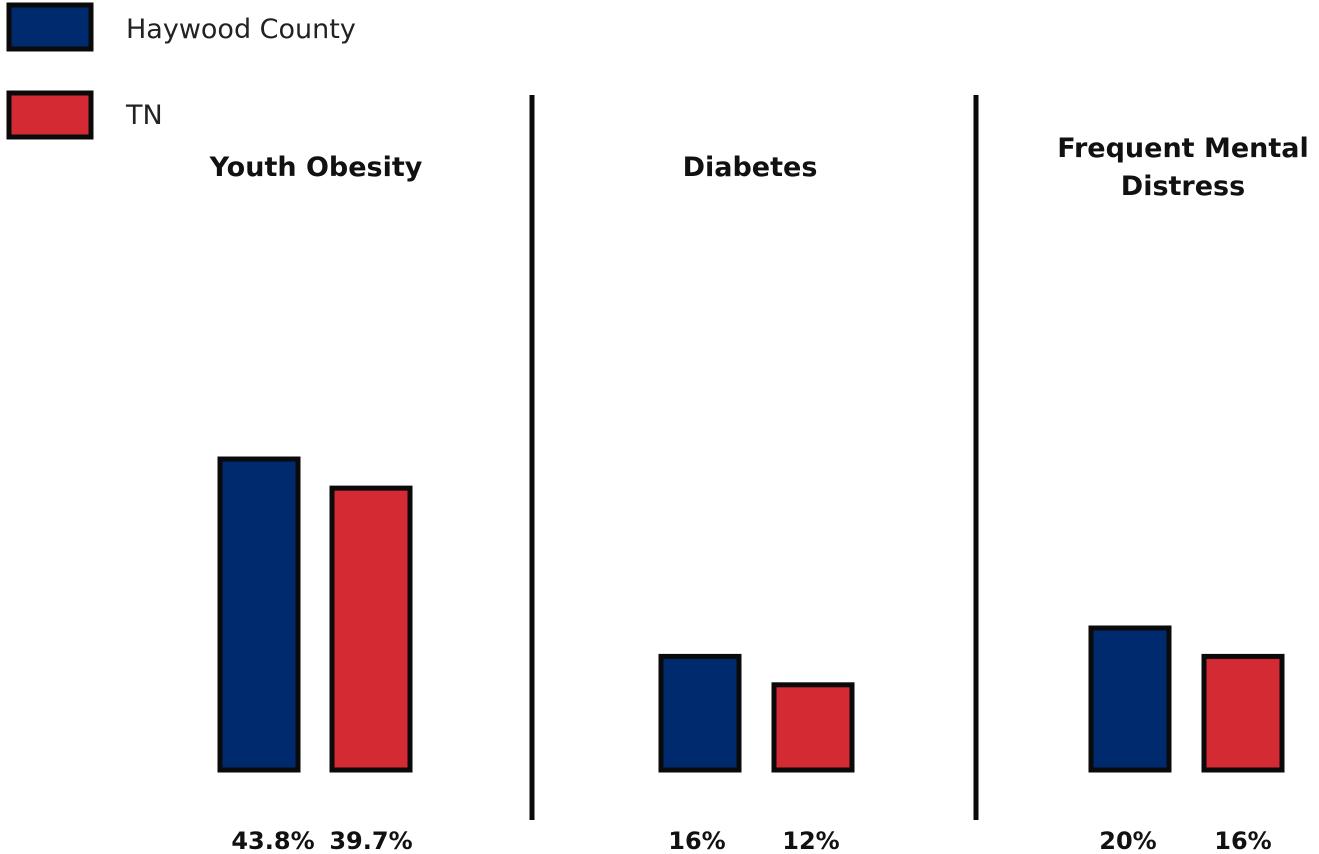 The height and width of the screenshot is (854, 1319). Describe the element at coordinates (1242, 840) in the screenshot. I see `value-label-tn: 16%` at that location.